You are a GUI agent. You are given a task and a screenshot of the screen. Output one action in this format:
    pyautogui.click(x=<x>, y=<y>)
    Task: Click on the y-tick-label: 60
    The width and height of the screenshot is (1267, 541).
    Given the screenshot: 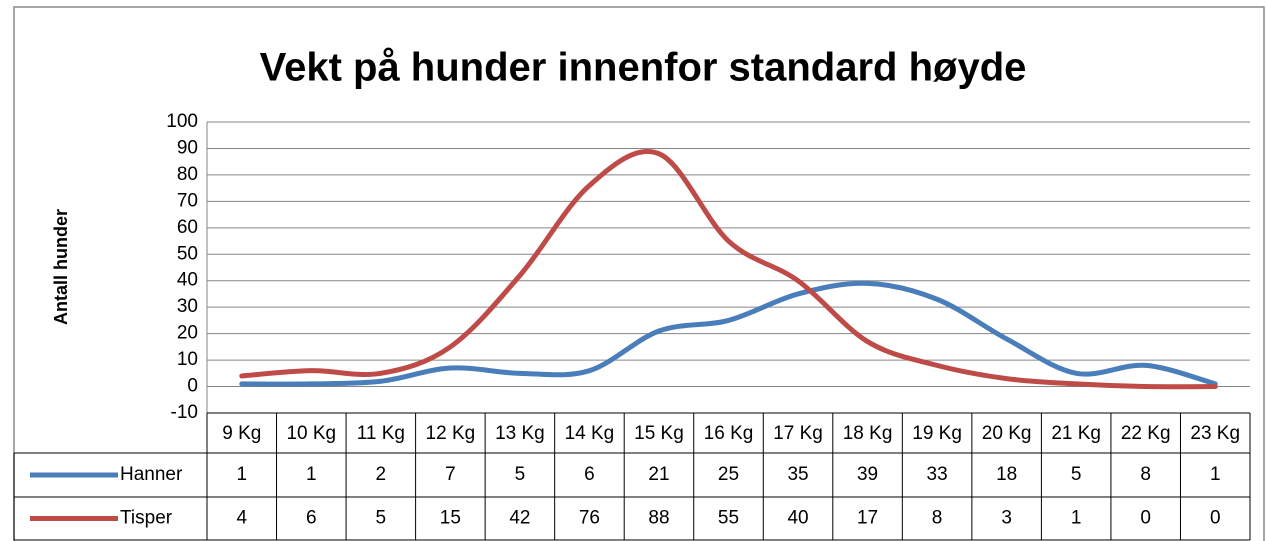 What is the action you would take?
    pyautogui.click(x=187, y=227)
    